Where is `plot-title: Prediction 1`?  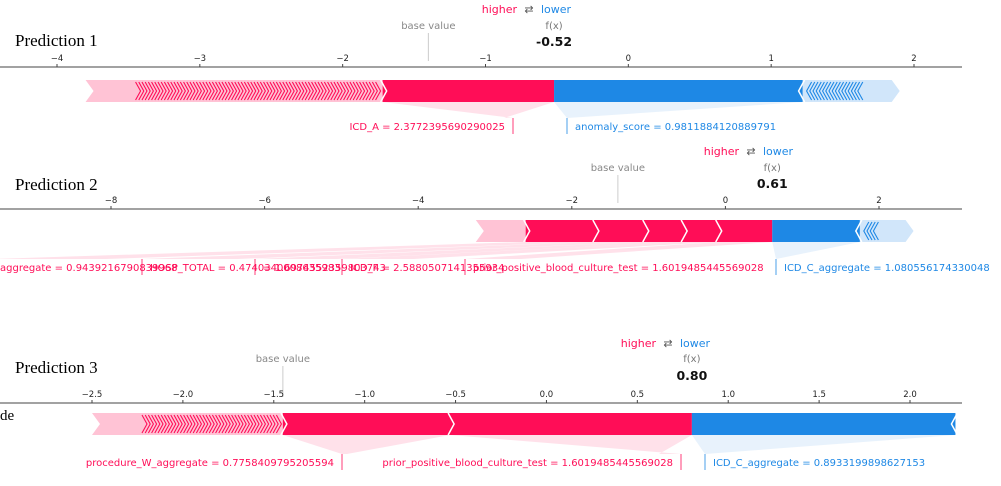
plot-title: Prediction 1 is located at coordinates (56, 40).